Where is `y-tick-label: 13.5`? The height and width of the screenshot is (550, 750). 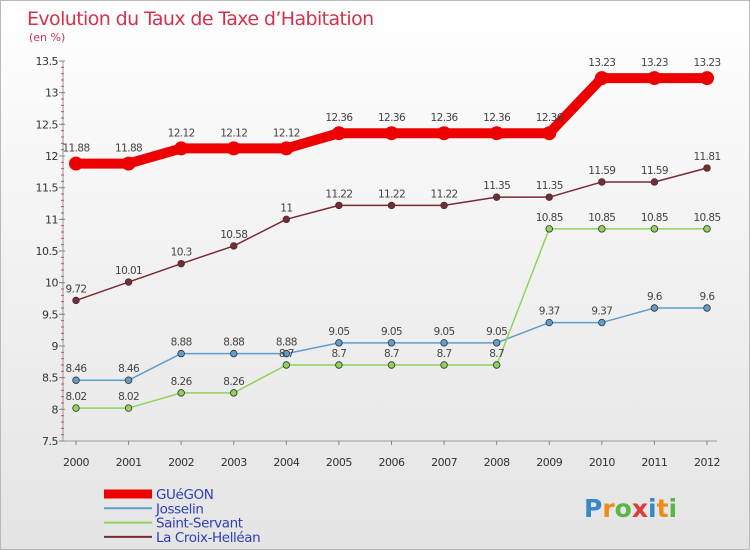 y-tick-label: 13.5 is located at coordinates (47, 61).